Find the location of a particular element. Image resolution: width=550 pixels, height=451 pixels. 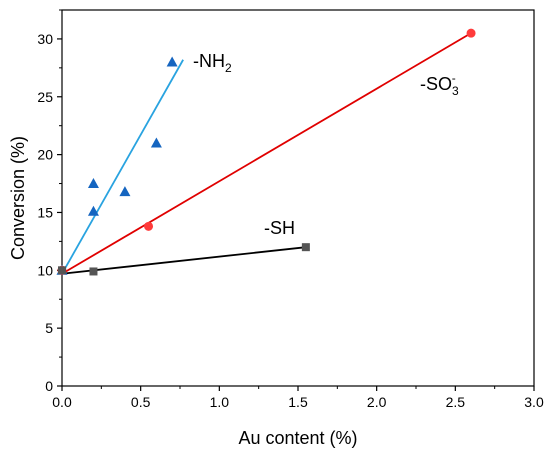

x-tick-label: 2.5 is located at coordinates (456, 402).